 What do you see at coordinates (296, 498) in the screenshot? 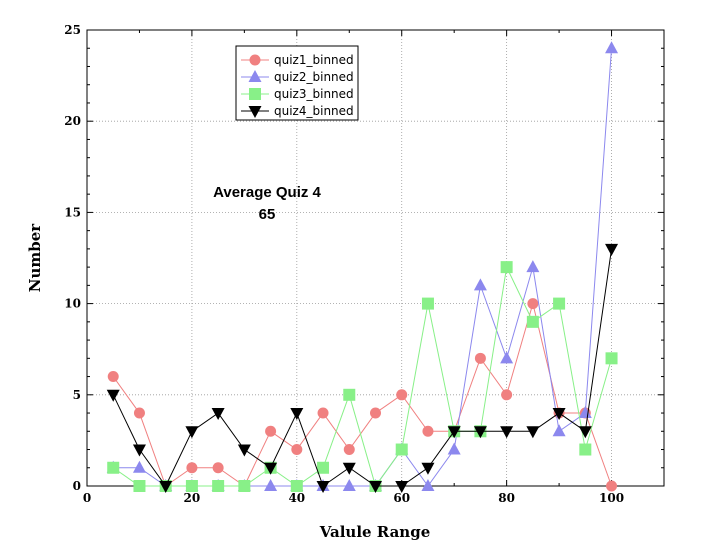
I see `x-tick-label: 40` at bounding box center [296, 498].